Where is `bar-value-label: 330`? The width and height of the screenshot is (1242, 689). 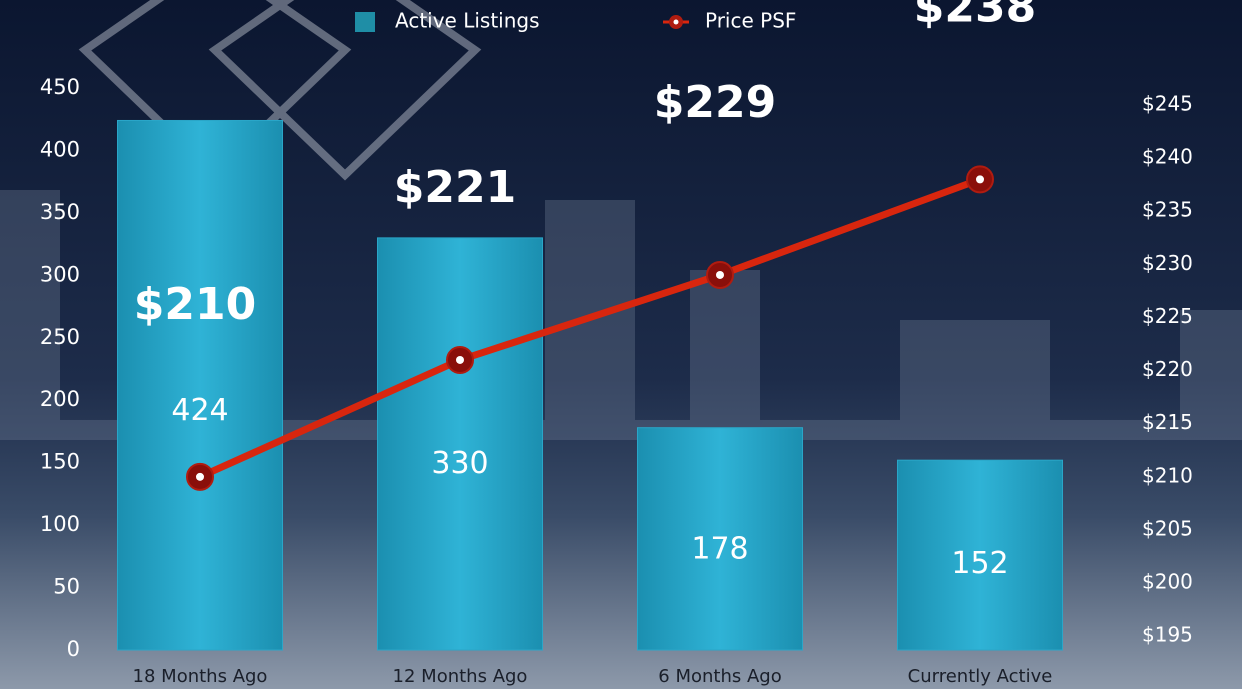
bar-value-label: 330 is located at coordinates (459, 463).